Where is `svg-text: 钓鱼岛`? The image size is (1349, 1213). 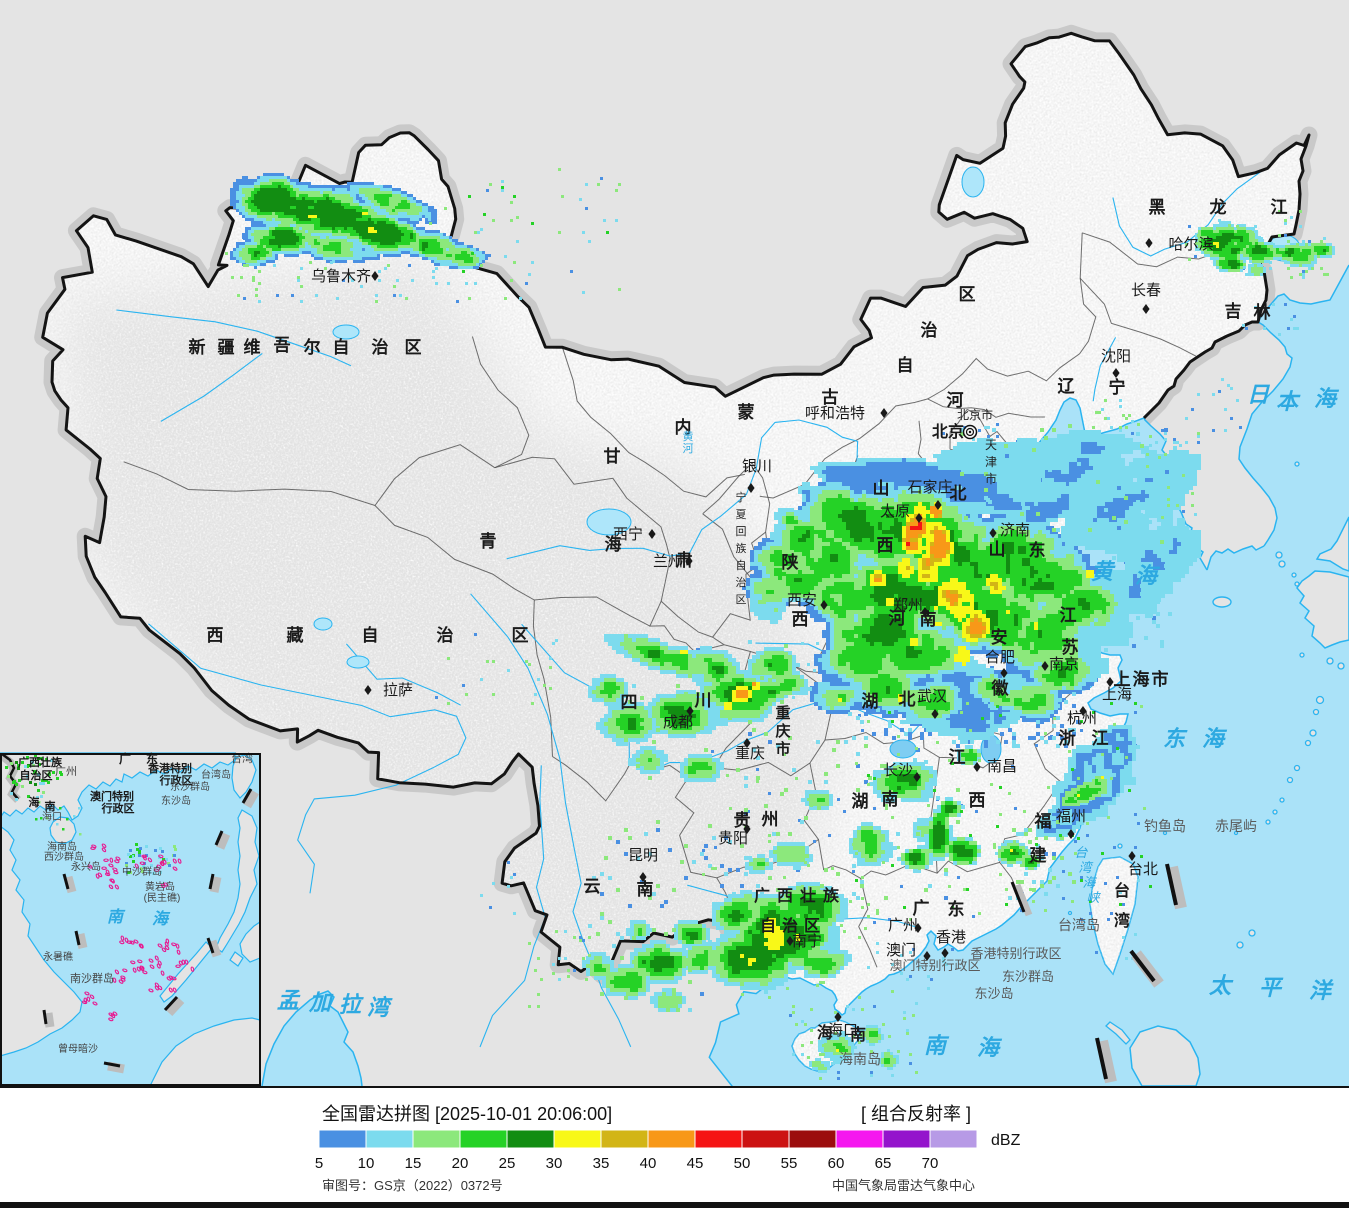 svg-text: 钓鱼岛 is located at coordinates (1165, 826).